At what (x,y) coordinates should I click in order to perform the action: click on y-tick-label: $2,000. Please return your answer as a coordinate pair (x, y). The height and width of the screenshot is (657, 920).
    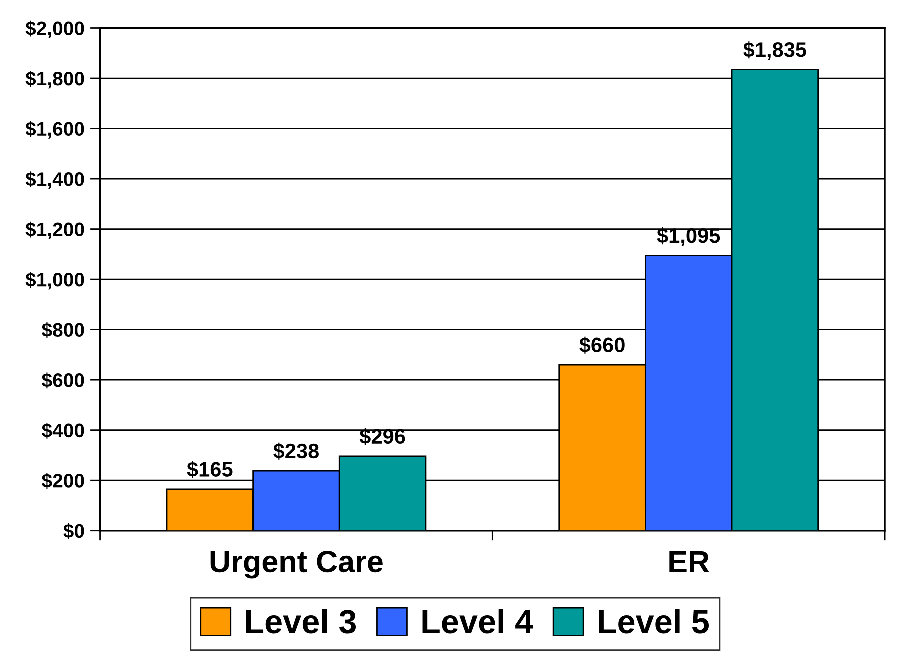
    Looking at the image, I should click on (55, 29).